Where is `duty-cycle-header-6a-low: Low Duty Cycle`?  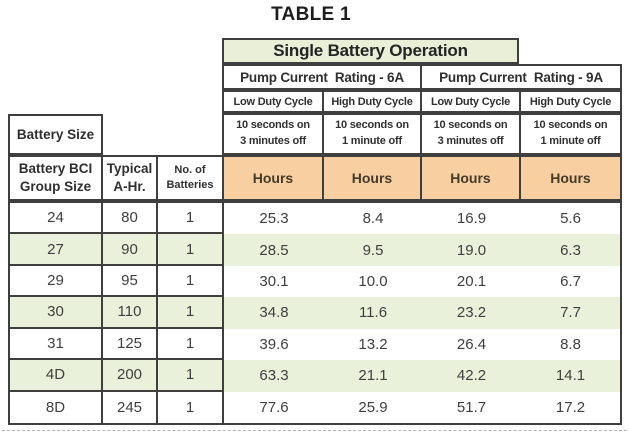
duty-cycle-header-6a-low: Low Duty Cycle is located at coordinates (274, 101).